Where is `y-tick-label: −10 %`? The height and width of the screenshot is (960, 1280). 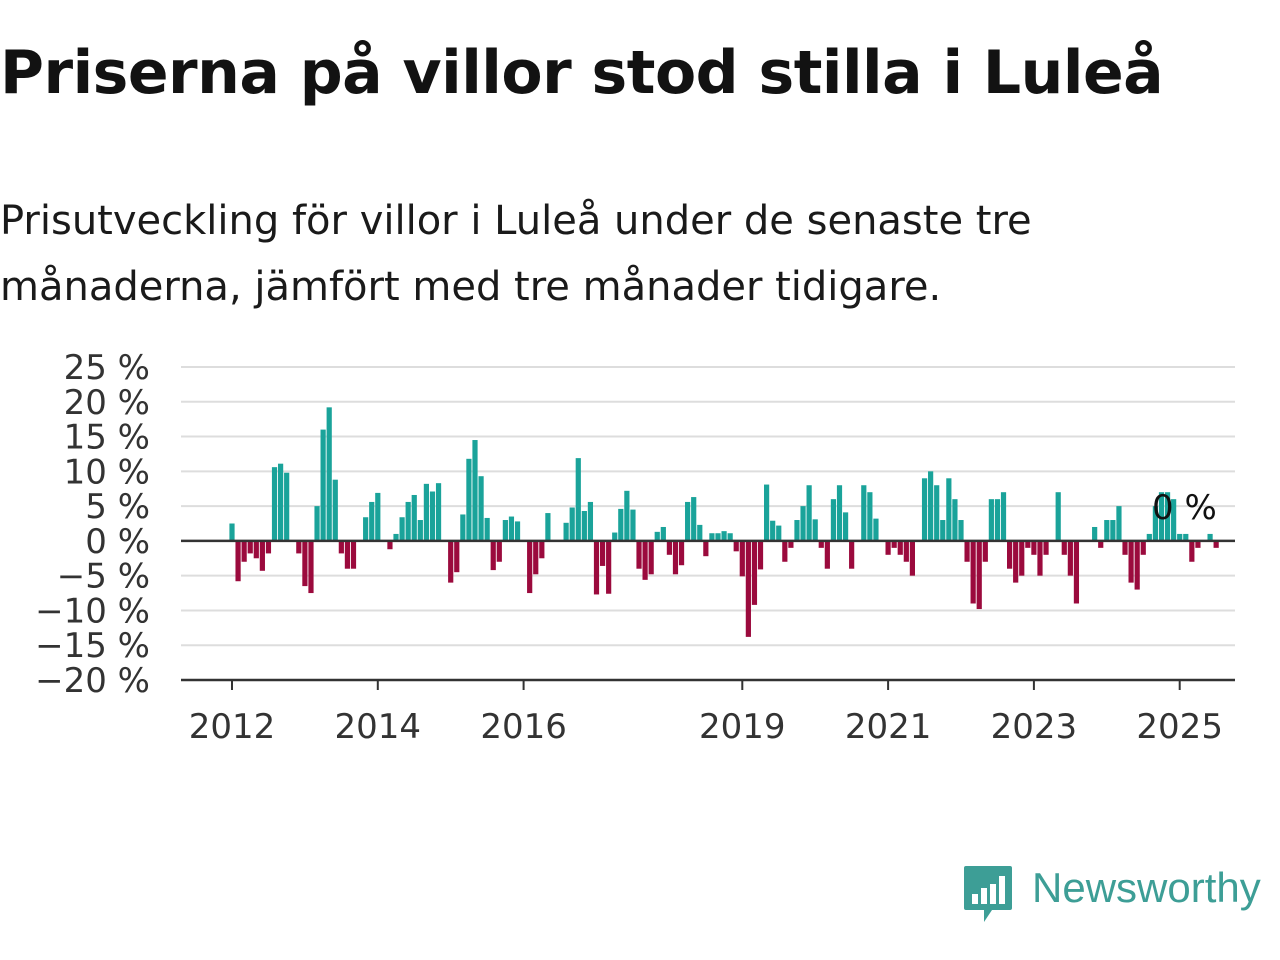 y-tick-label: −10 % is located at coordinates (92, 611).